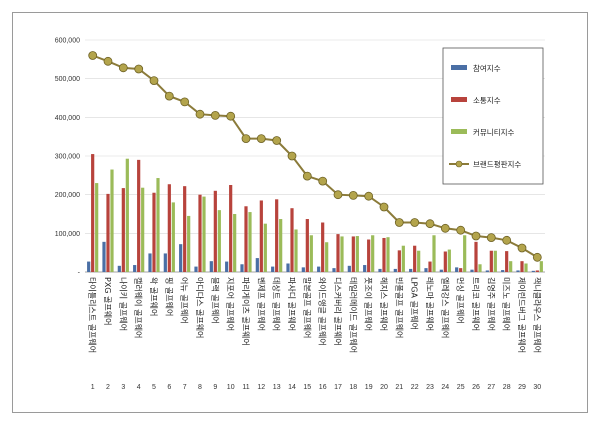 Image resolution: width=600 pixels, height=425 pixels. What do you see at coordinates (250, 242) in the screenshot?
I see `bar-커뮤니티지수-11` at bounding box center [250, 242].